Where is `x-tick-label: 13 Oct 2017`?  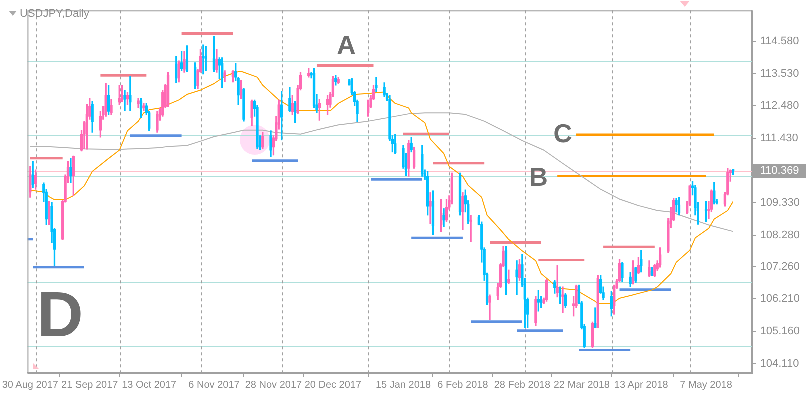
x-tick-label: 13 Oct 2017 is located at coordinates (150, 385).